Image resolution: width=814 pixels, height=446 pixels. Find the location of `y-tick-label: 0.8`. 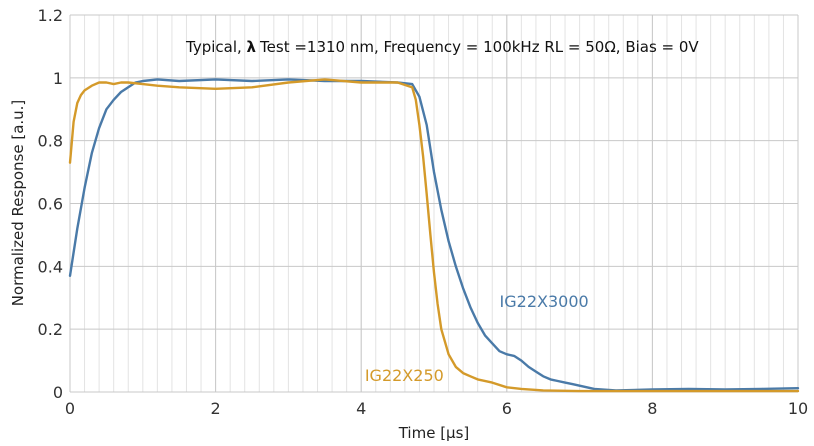

y-tick-label: 0.8 is located at coordinates (50, 141).